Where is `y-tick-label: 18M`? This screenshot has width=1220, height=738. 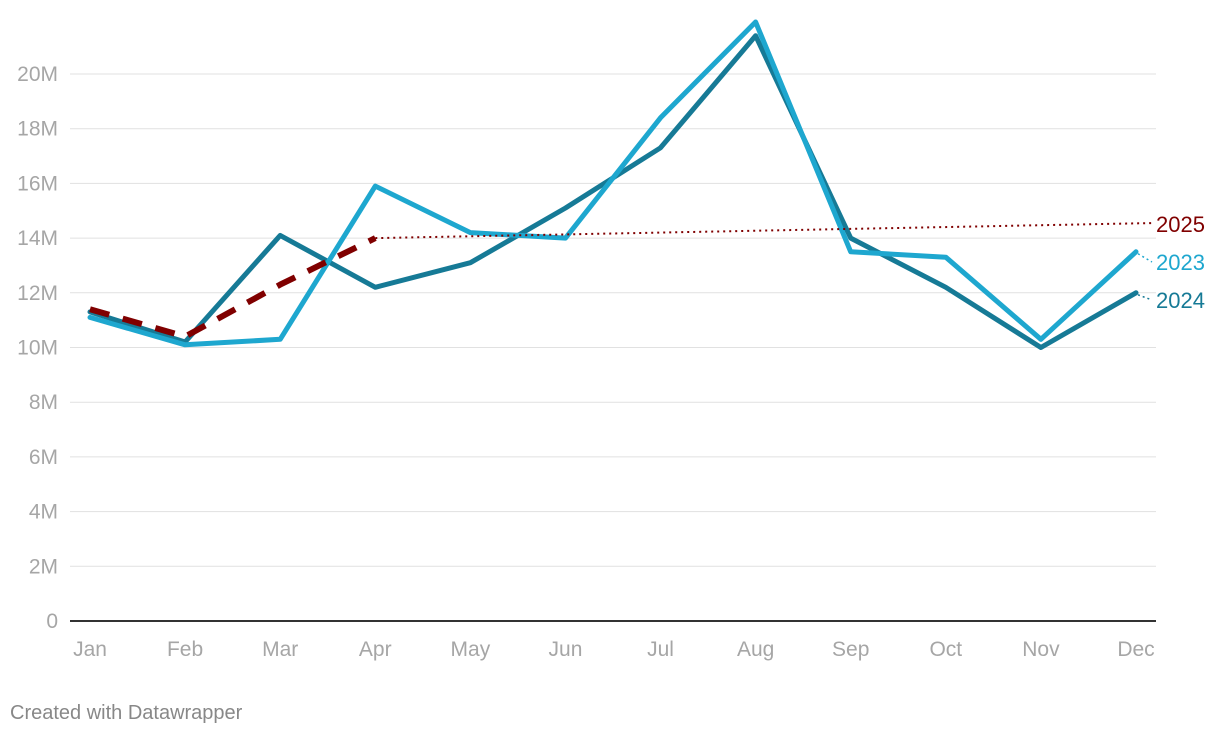 y-tick-label: 18M is located at coordinates (37, 129).